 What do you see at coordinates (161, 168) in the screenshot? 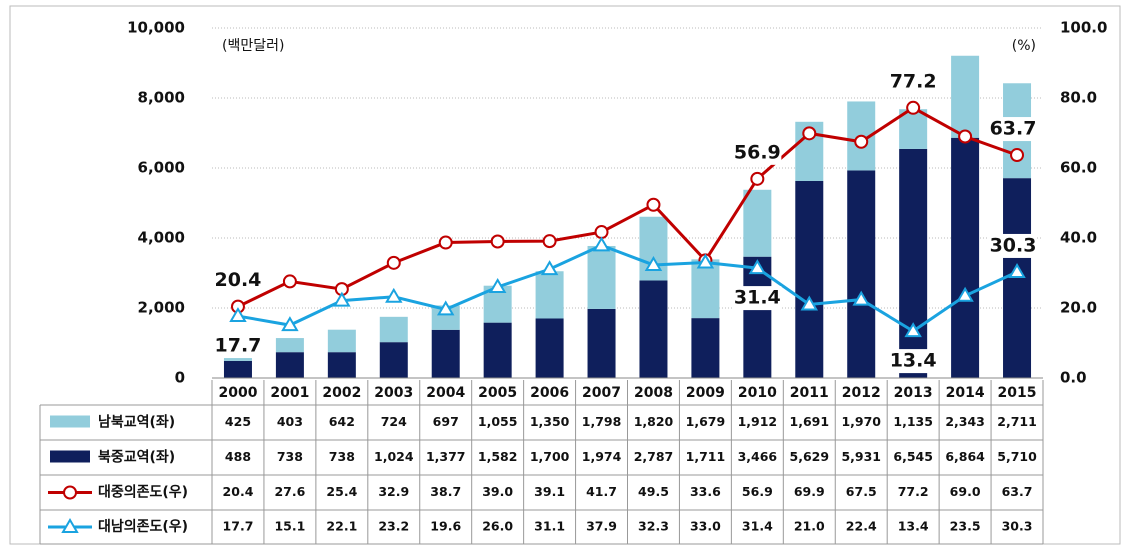
I see `y-tick-label: 6,000` at bounding box center [161, 168].